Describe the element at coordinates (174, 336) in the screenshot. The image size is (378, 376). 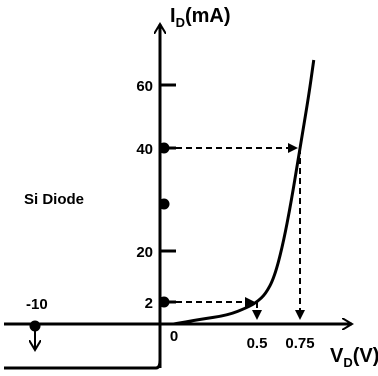
I see `x-tick-label-0: 0` at that location.